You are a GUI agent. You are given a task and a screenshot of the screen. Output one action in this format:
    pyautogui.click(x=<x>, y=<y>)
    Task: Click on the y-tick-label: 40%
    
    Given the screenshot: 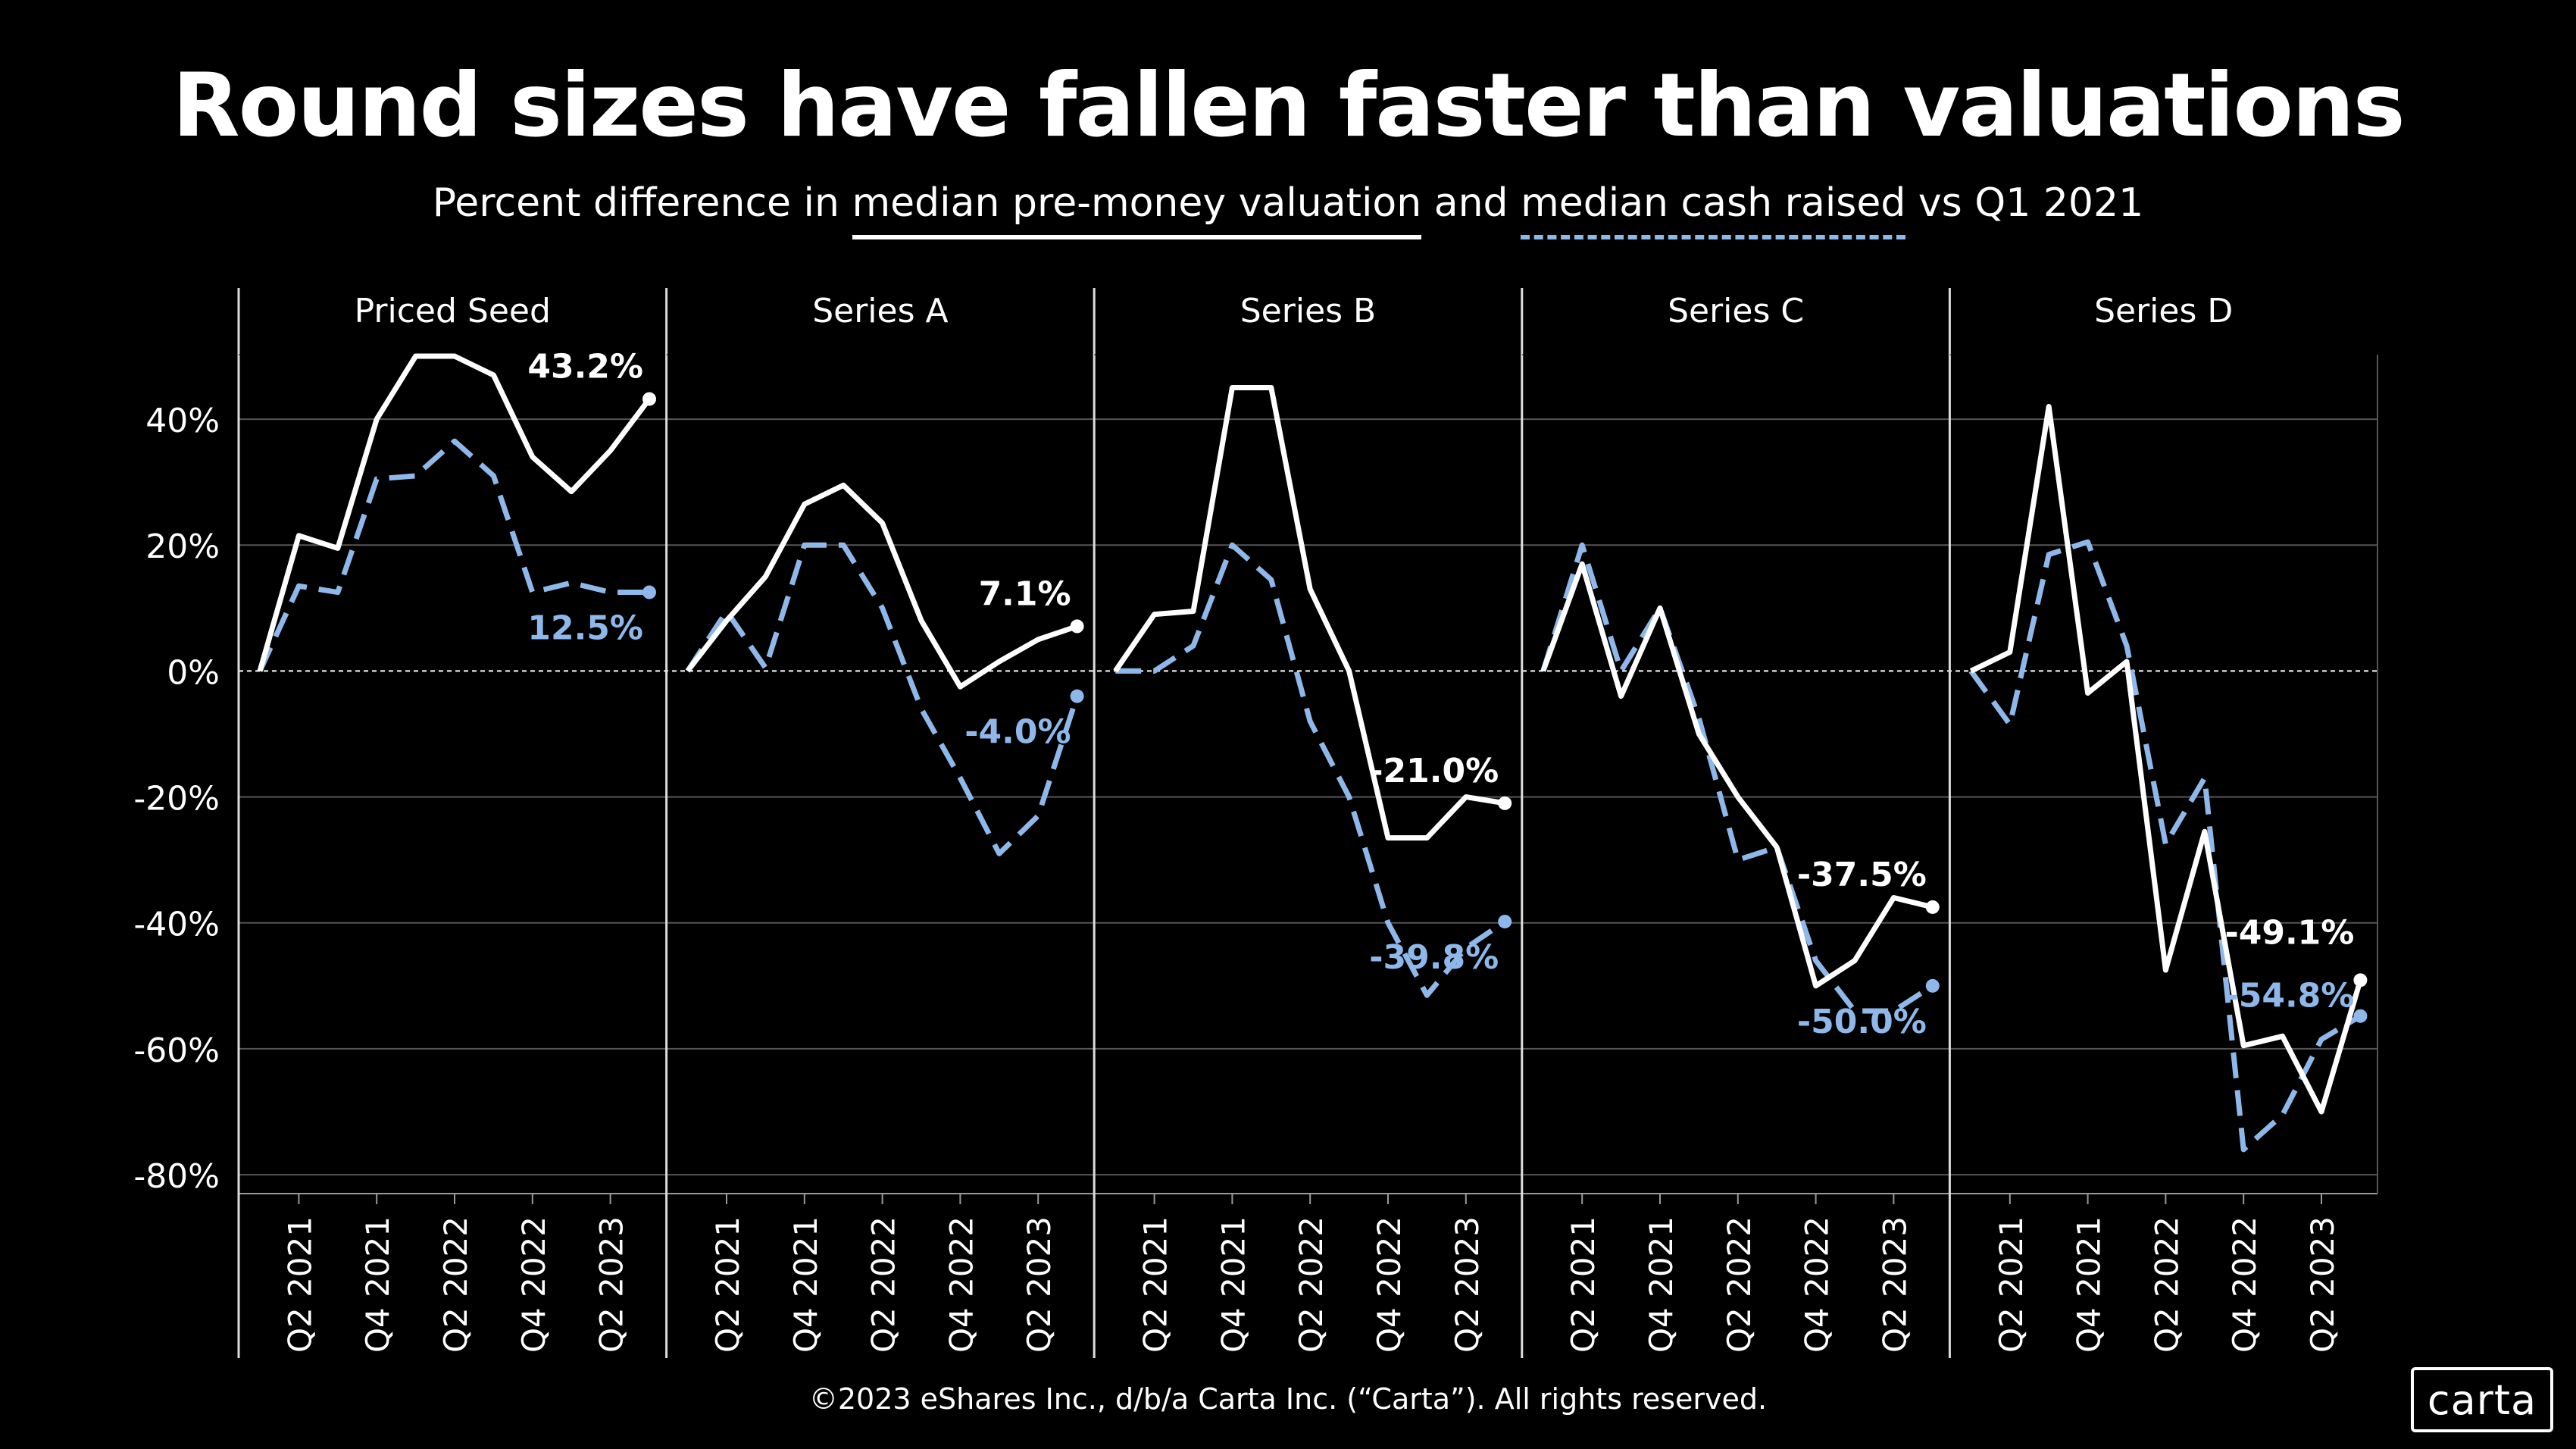 What is the action you would take?
    pyautogui.click(x=182, y=421)
    